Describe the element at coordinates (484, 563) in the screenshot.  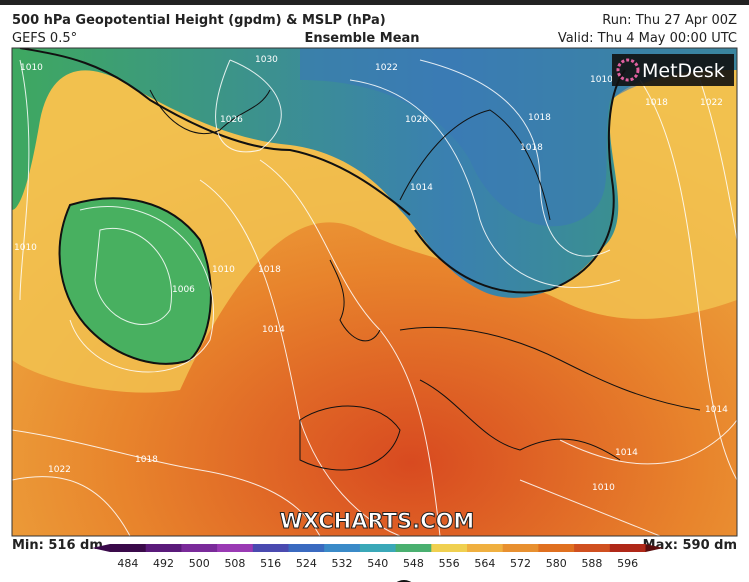
I see `colorbar-label: 564` at that location.